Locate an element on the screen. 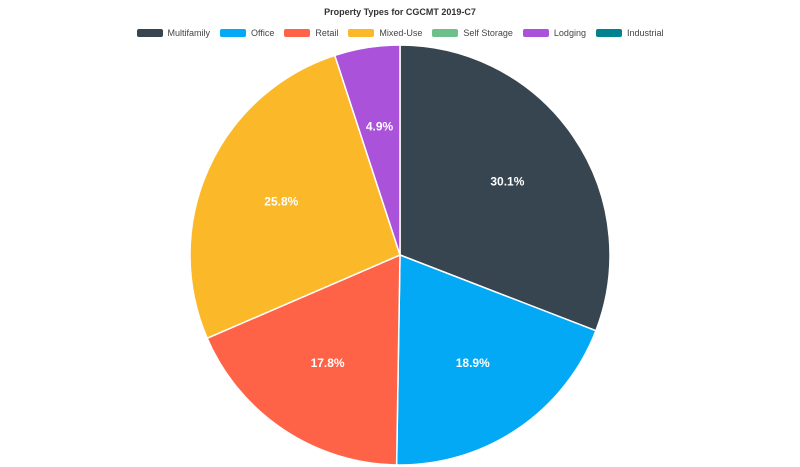 This screenshot has height=467, width=800. pie-slice-retail is located at coordinates (303, 359).